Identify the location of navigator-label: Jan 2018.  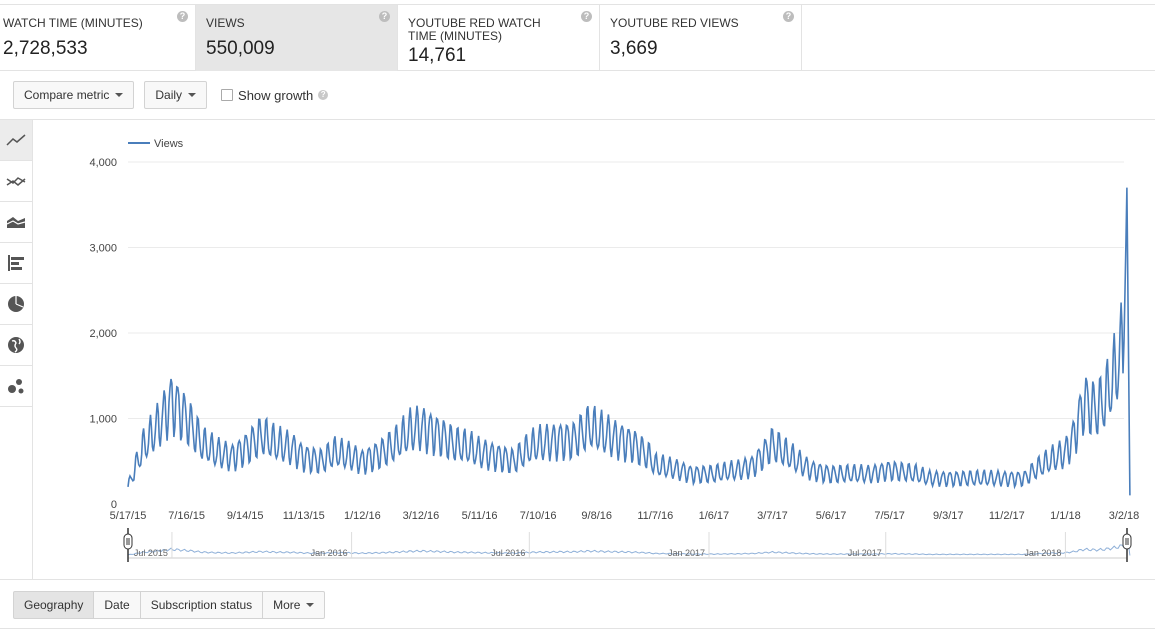
(1042, 553).